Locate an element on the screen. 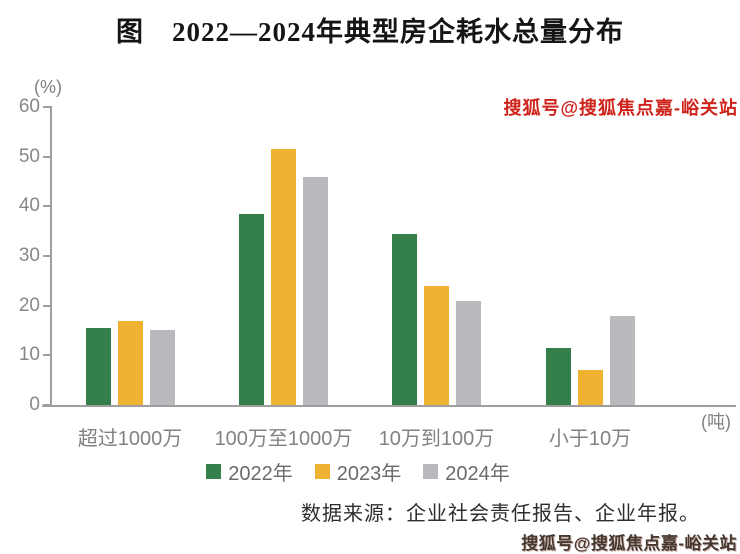 The height and width of the screenshot is (554, 740). legend: 2022年 2023年 2024年 is located at coordinates (358, 471).